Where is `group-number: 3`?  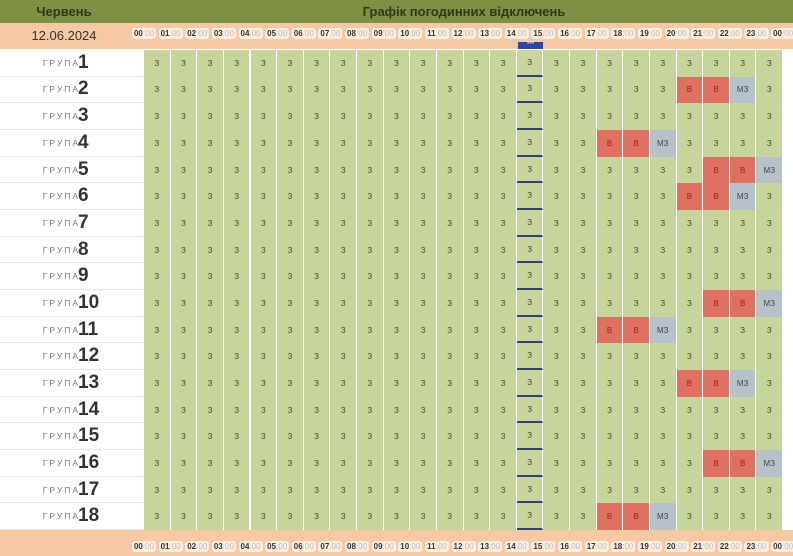 group-number: 3 is located at coordinates (83, 116).